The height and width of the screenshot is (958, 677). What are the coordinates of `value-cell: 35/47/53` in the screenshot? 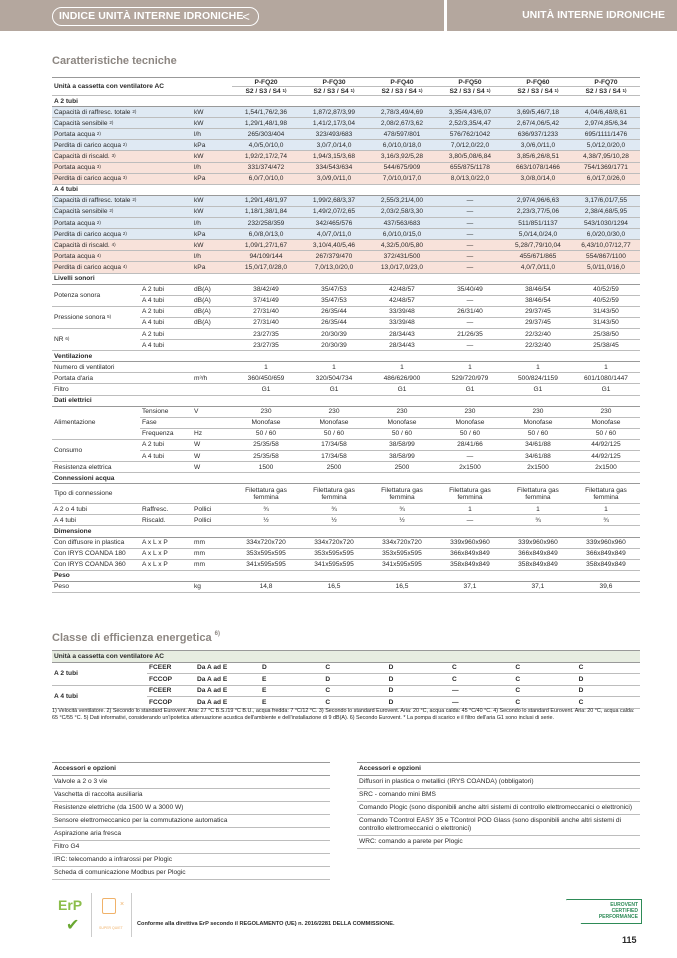 It's located at (334, 290).